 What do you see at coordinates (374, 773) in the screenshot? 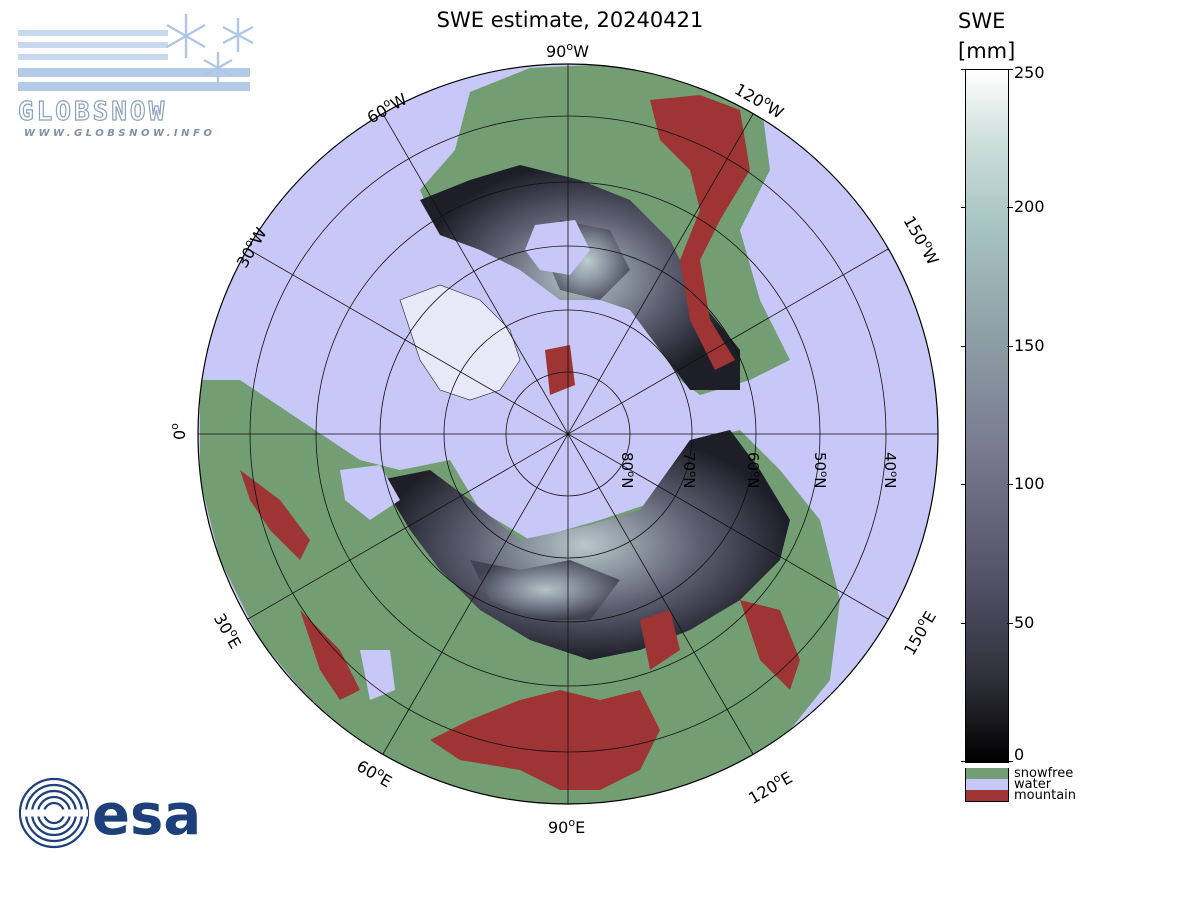
I see `label-60e: 60oE` at bounding box center [374, 773].